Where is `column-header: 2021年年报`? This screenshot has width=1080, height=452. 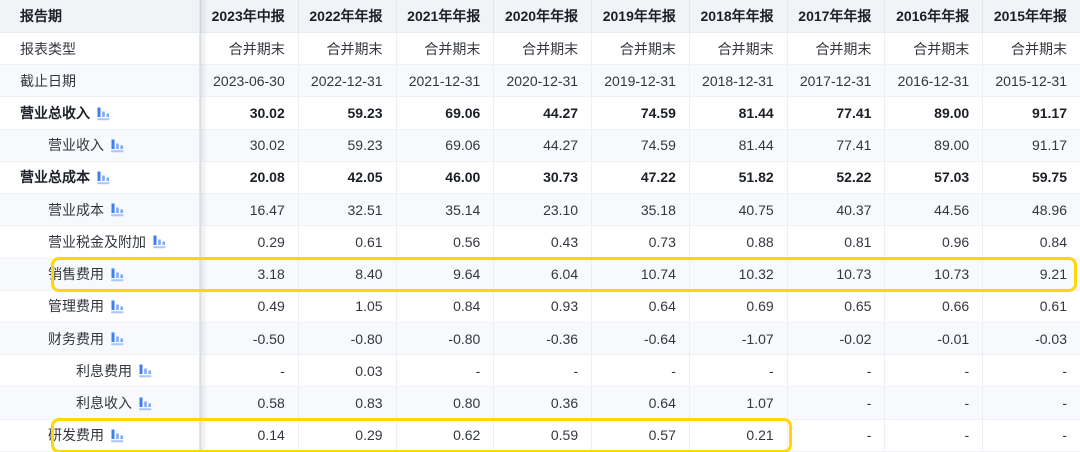
column-header: 2021年年报 is located at coordinates (444, 16).